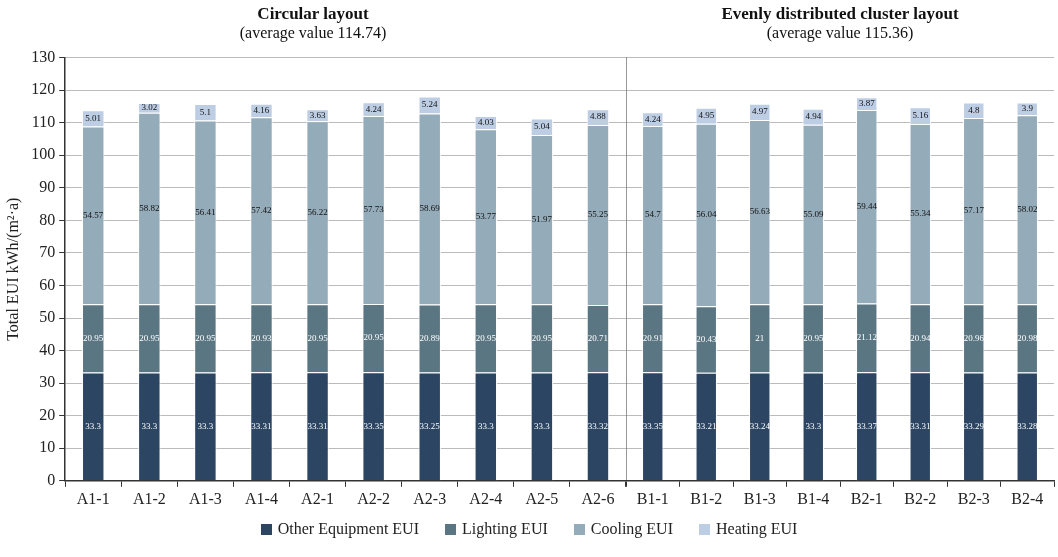 Image resolution: width=1058 pixels, height=557 pixels. What do you see at coordinates (631, 529) in the screenshot?
I see `legend-label: Cooling EUI` at bounding box center [631, 529].